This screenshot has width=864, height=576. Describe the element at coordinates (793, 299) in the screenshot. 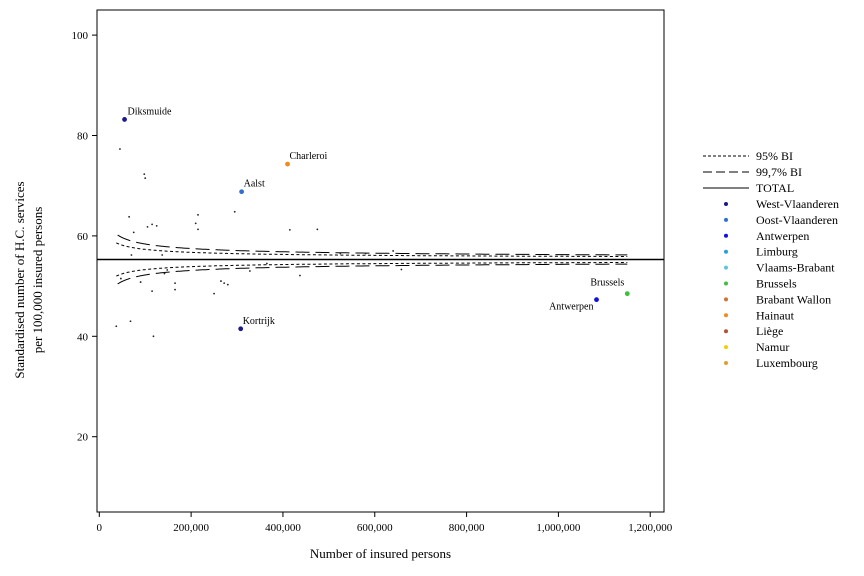

I see `legend-province-6: Brabant Wallon` at that location.